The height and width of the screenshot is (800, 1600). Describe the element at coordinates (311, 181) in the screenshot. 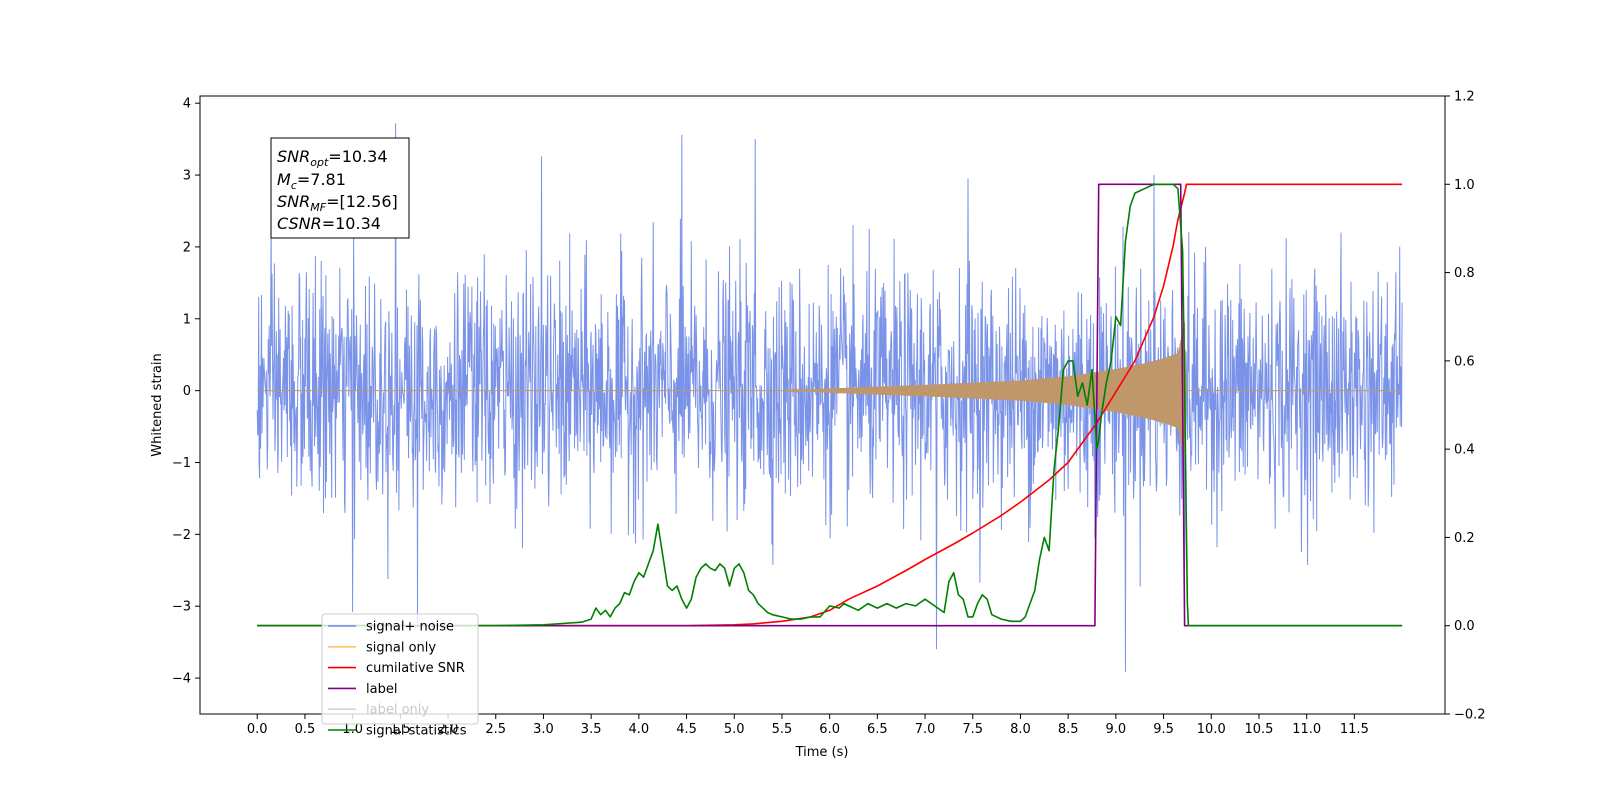

I see `chirp-mass-text: Mc=7.81` at that location.